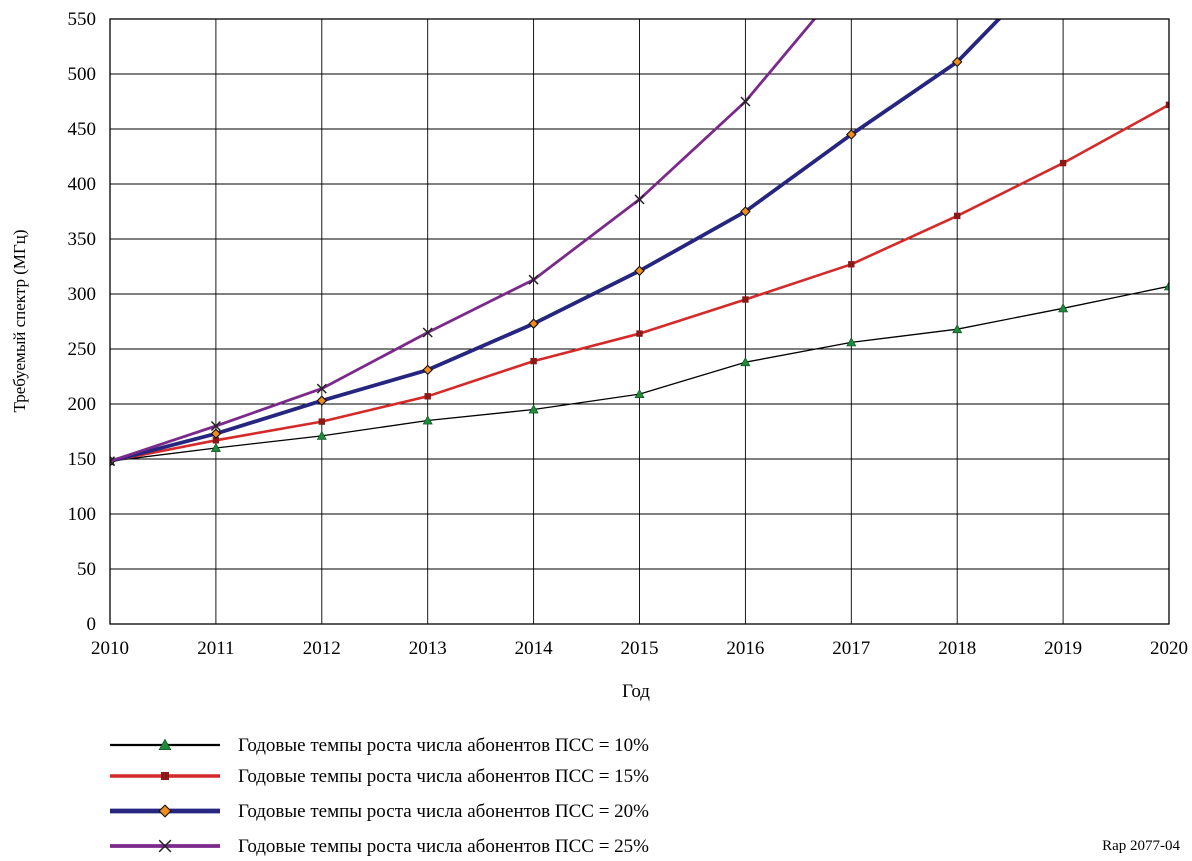 The height and width of the screenshot is (861, 1192). What do you see at coordinates (636, 691) in the screenshot?
I see `x-axis-label: Год` at bounding box center [636, 691].